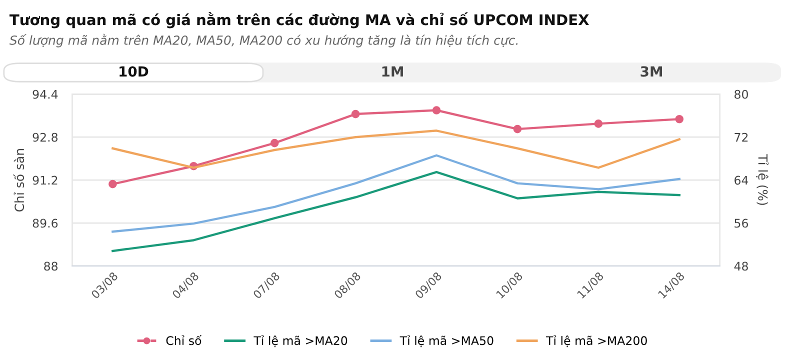 Image resolution: width=785 pixels, height=358 pixels. I want to click on y2-tick-label: 80, so click(741, 94).